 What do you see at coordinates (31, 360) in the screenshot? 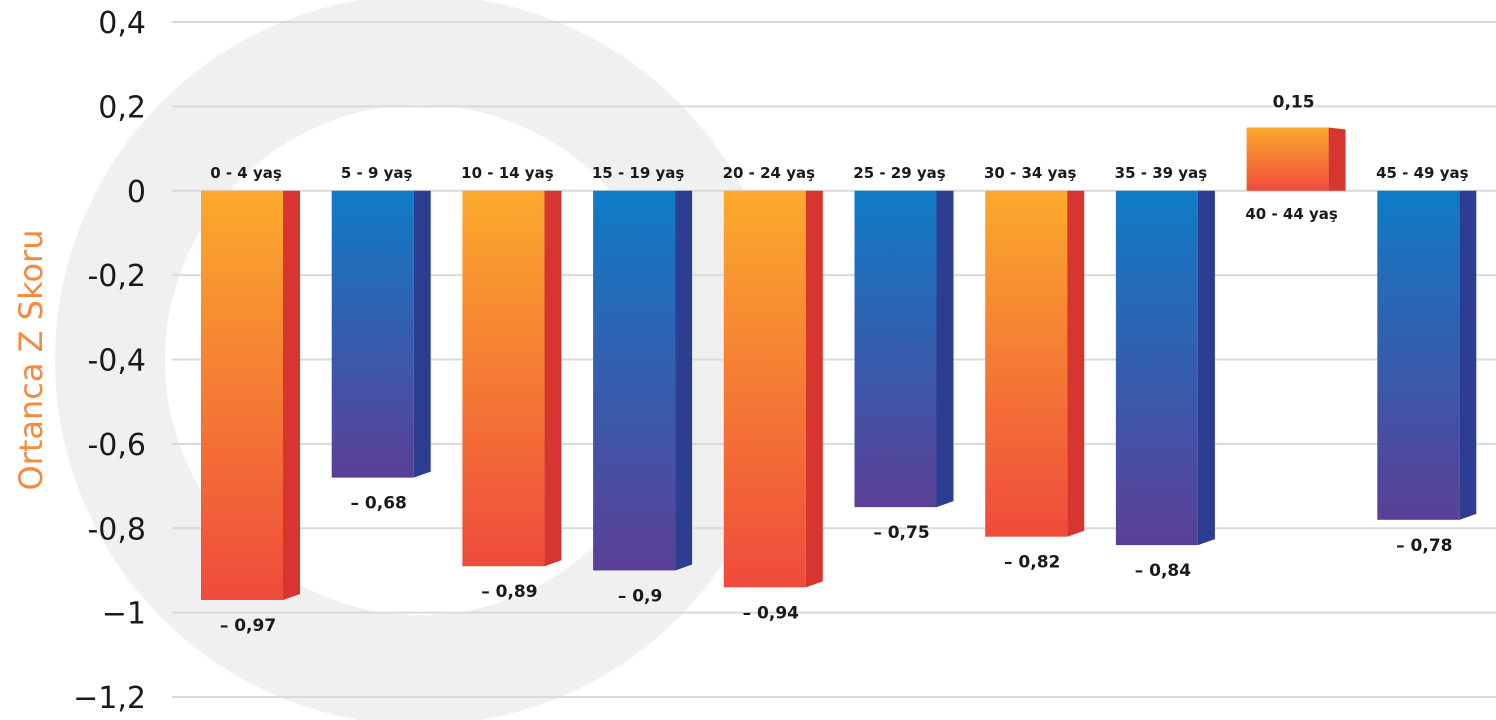
I see `y-axis-label: Ortanca Z Skoru` at bounding box center [31, 360].